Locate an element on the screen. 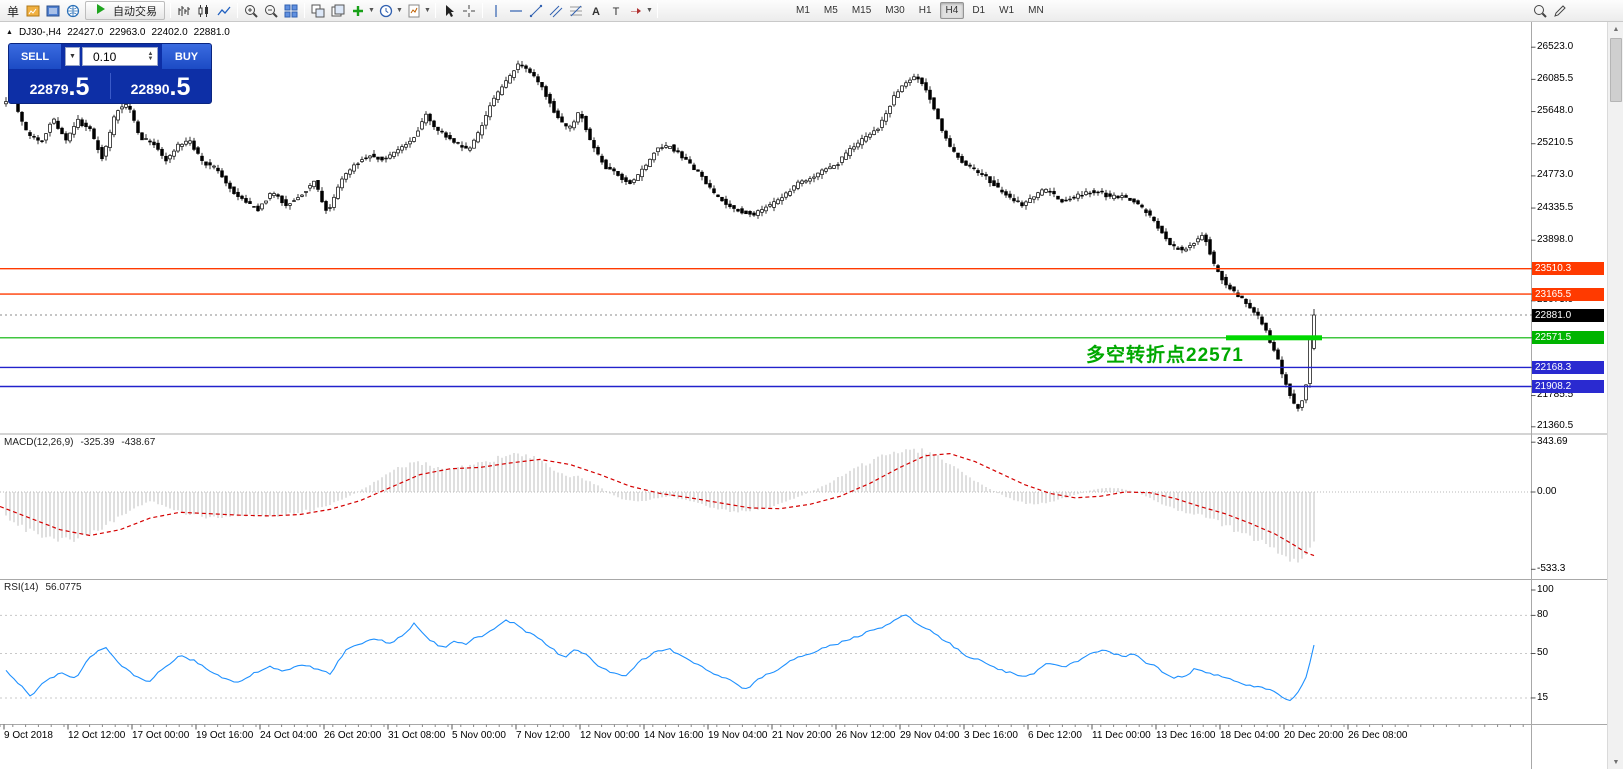 The width and height of the screenshot is (1623, 769). new-order-icon: 单 is located at coordinates (13, 12).